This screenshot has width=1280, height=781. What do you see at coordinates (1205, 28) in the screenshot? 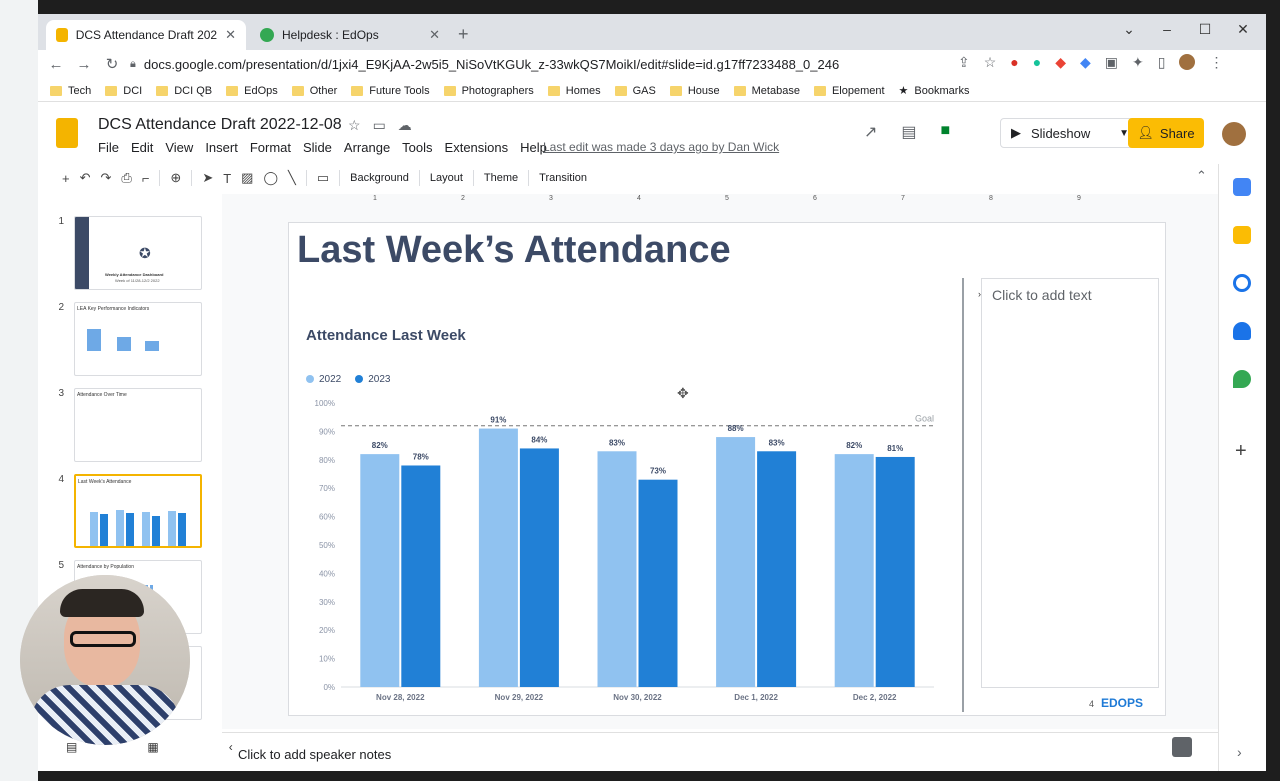
I see `maximize-icon: ☐` at bounding box center [1205, 28].